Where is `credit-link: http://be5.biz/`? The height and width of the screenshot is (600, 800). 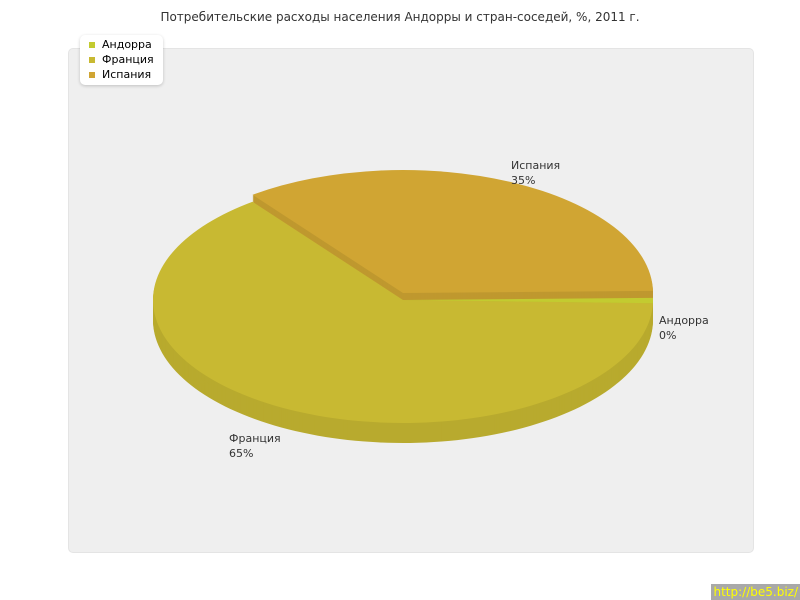 credit-link: http://be5.biz/ is located at coordinates (755, 592).